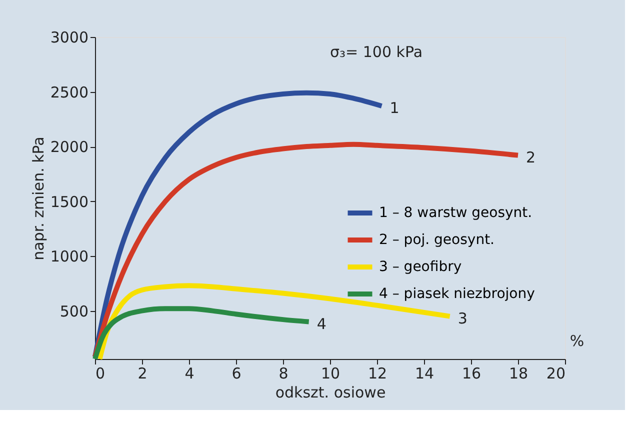  Describe the element at coordinates (424, 373) in the screenshot. I see `x-tick-label: 14` at that location.